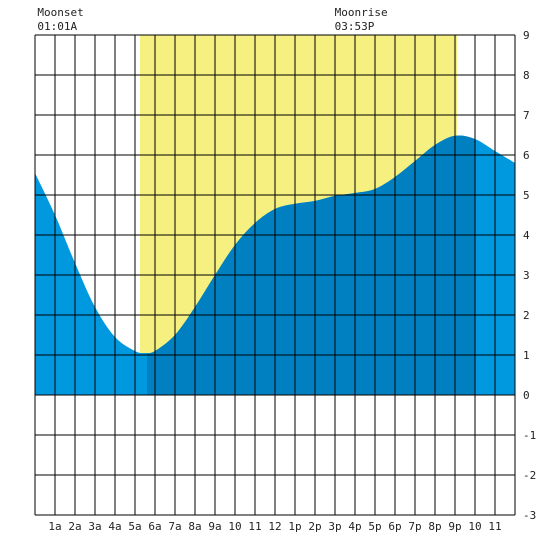 This screenshot has height=550, width=550. What do you see at coordinates (214, 526) in the screenshot?
I see `x-tick-label: 9a` at bounding box center [214, 526].